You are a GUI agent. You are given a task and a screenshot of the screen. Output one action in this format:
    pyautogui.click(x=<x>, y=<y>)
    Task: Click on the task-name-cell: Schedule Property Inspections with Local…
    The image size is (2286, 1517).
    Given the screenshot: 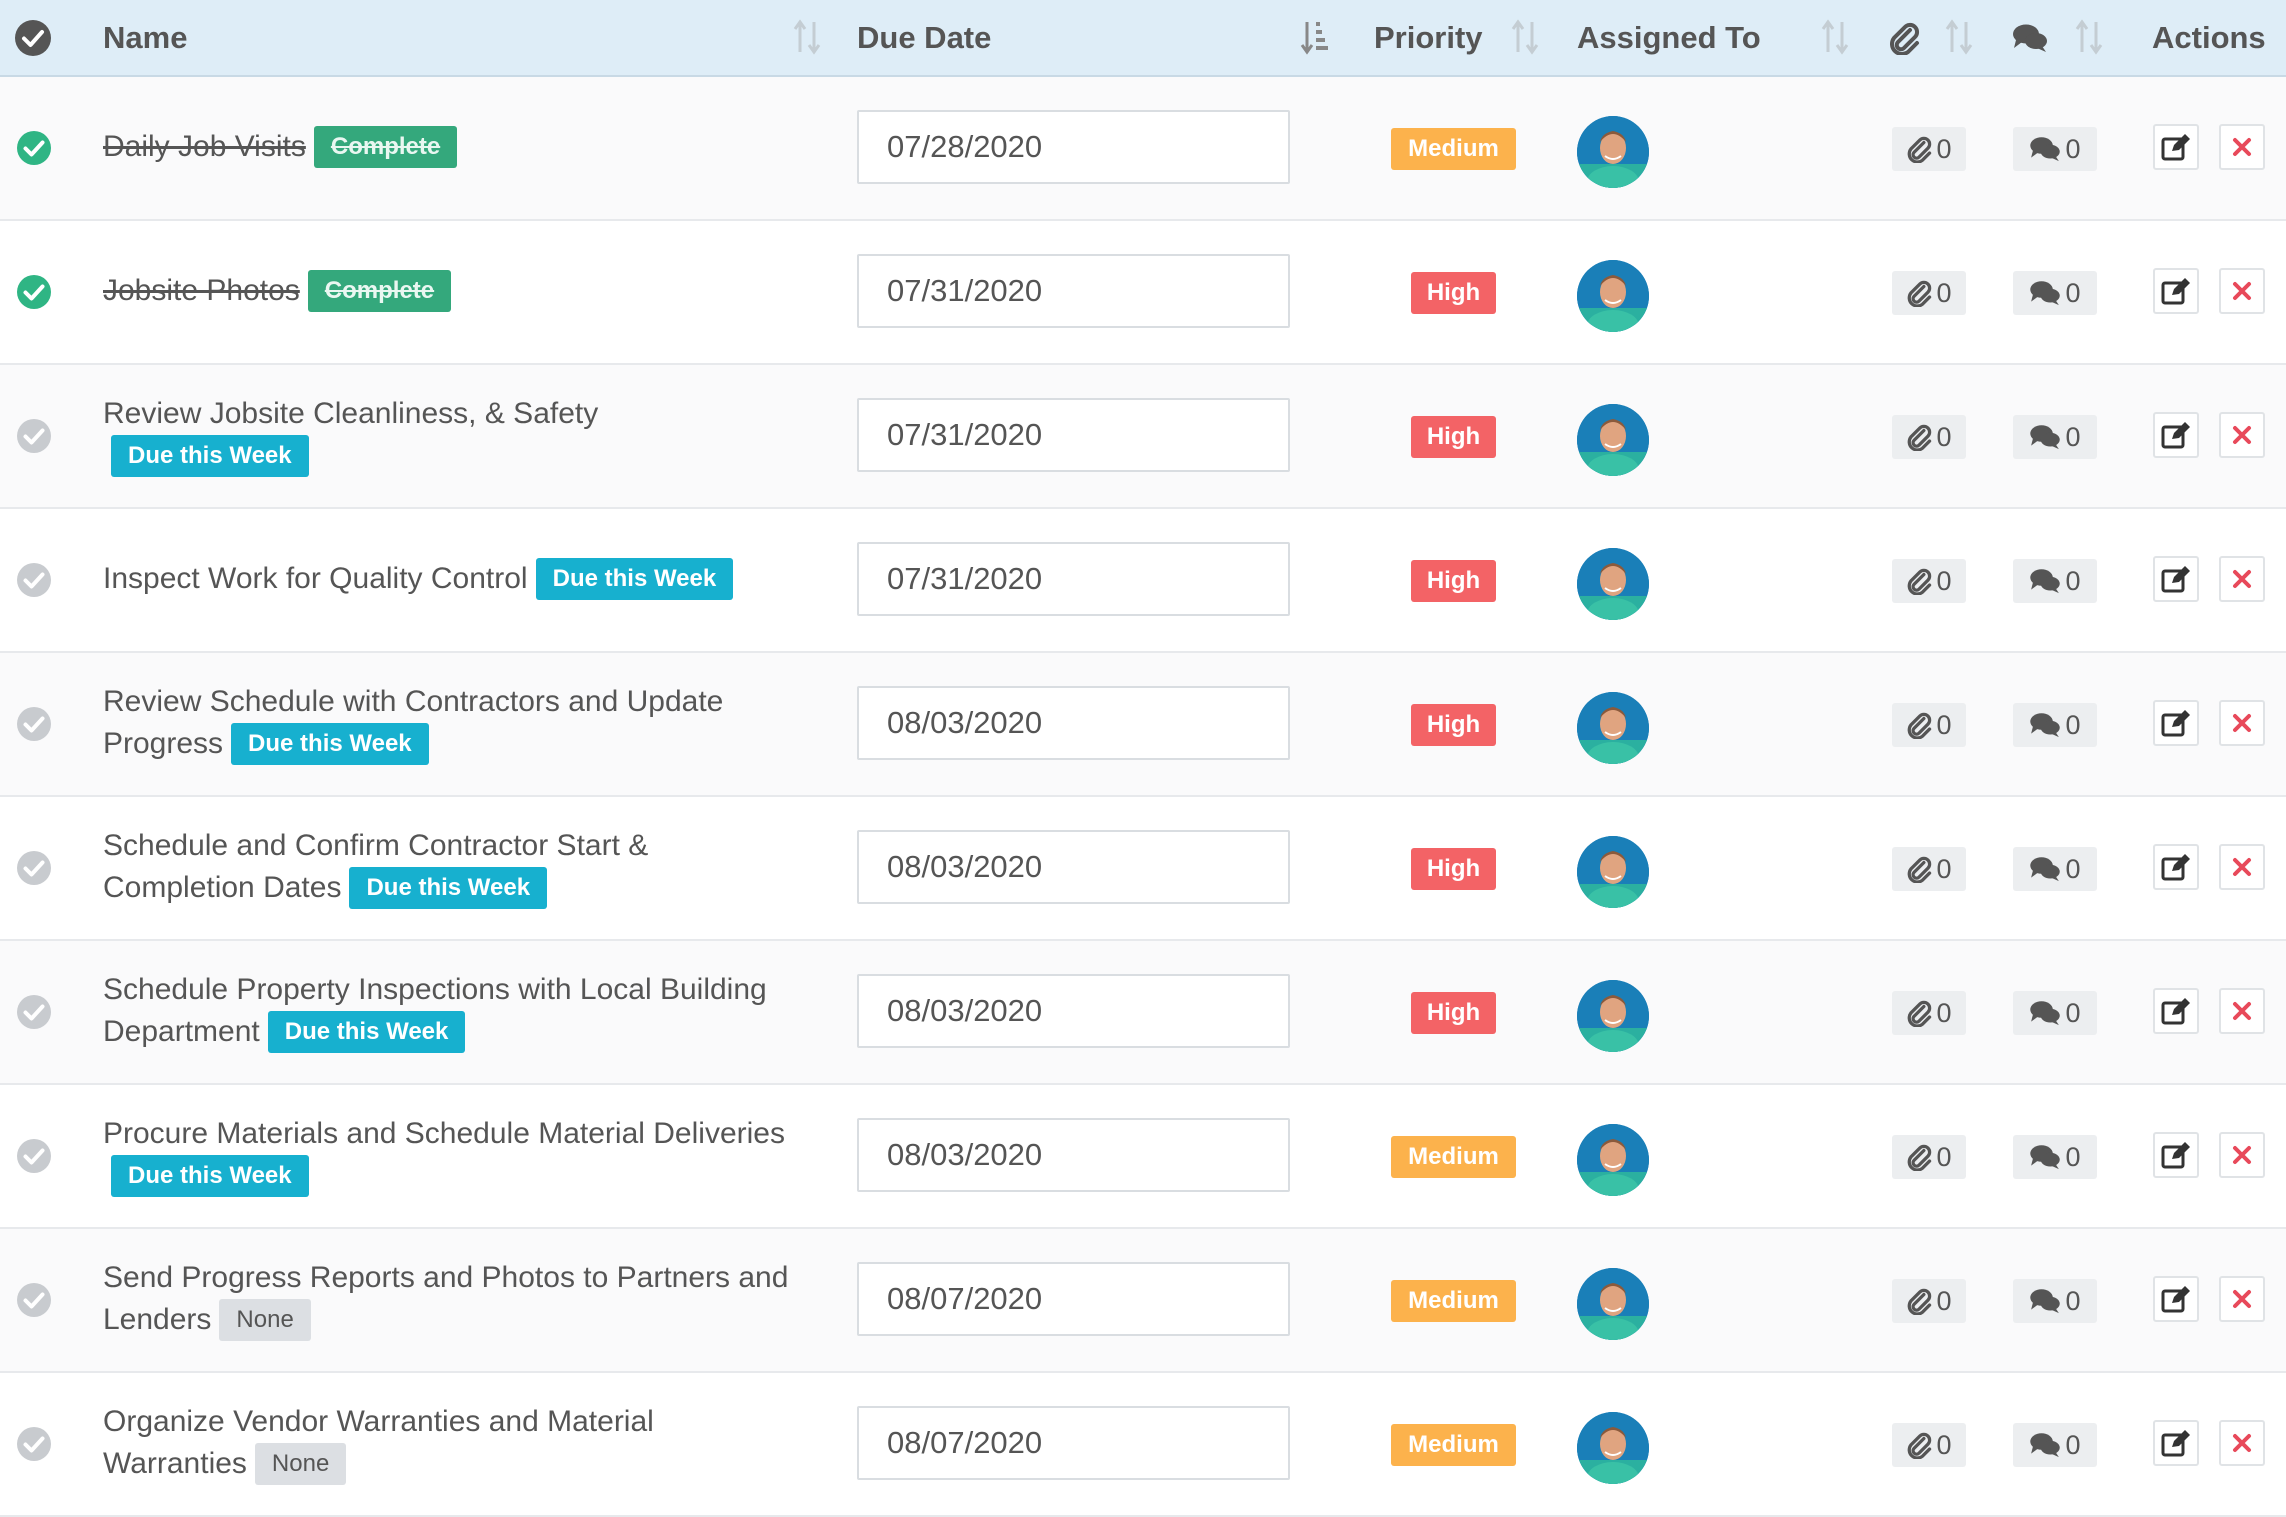 What is the action you would take?
    pyautogui.click(x=453, y=1012)
    